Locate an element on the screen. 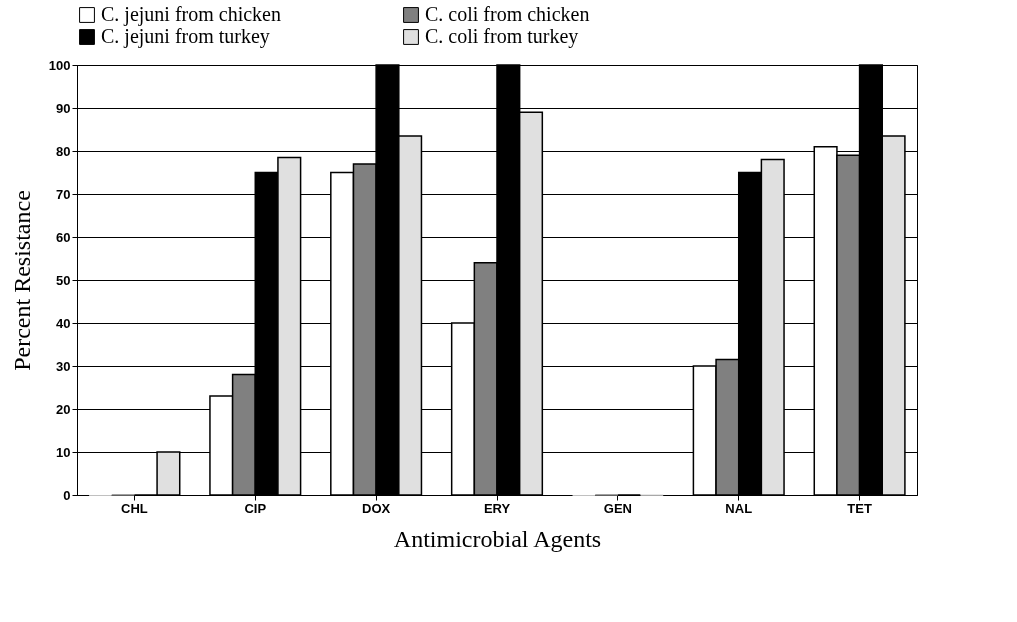 This screenshot has width=1017, height=622. y-tick-label: 70 is located at coordinates (63, 194).